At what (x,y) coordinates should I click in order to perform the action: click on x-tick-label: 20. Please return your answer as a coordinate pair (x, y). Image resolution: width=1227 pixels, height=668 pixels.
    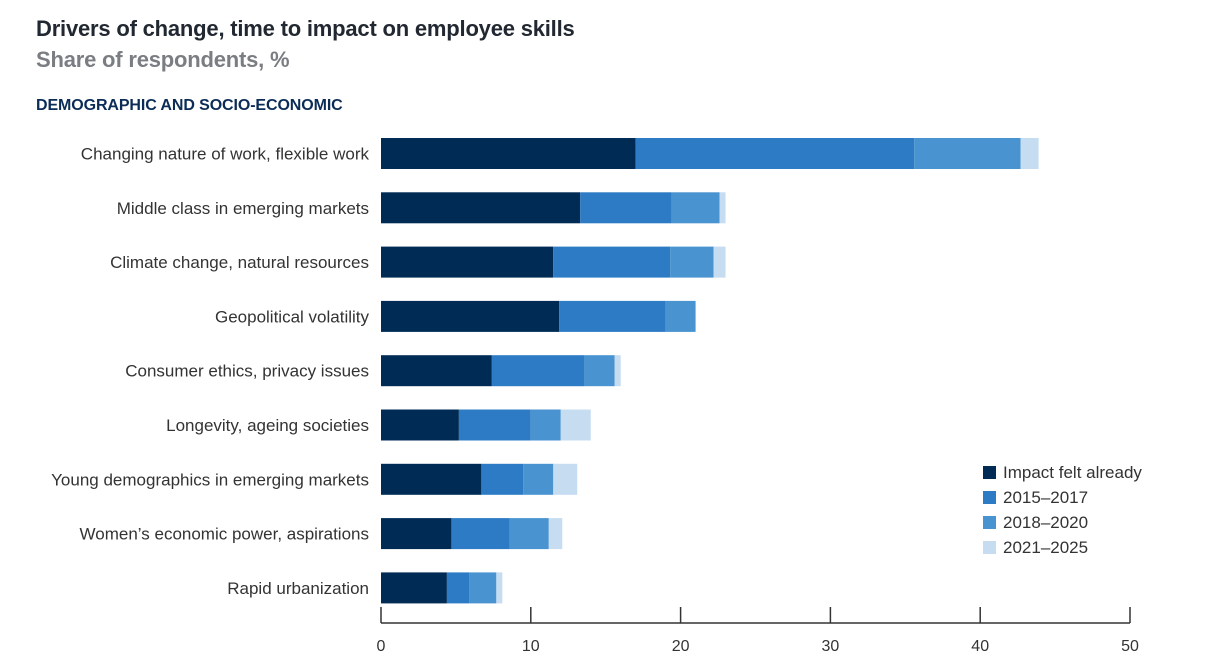
    Looking at the image, I should click on (681, 646).